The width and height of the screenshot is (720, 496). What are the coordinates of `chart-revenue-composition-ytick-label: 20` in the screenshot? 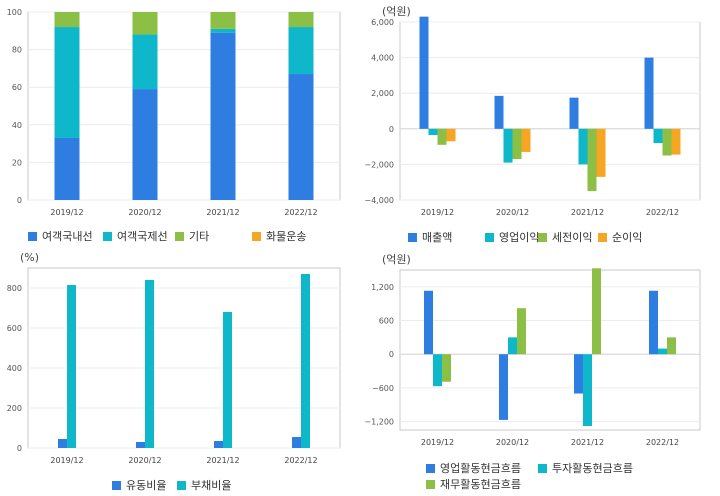 It's located at (17, 162).